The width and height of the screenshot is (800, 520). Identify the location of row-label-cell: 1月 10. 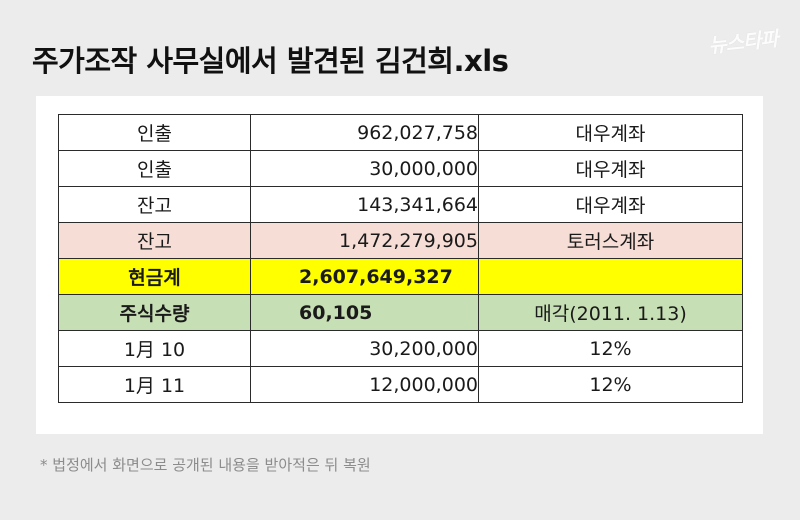
(154, 348).